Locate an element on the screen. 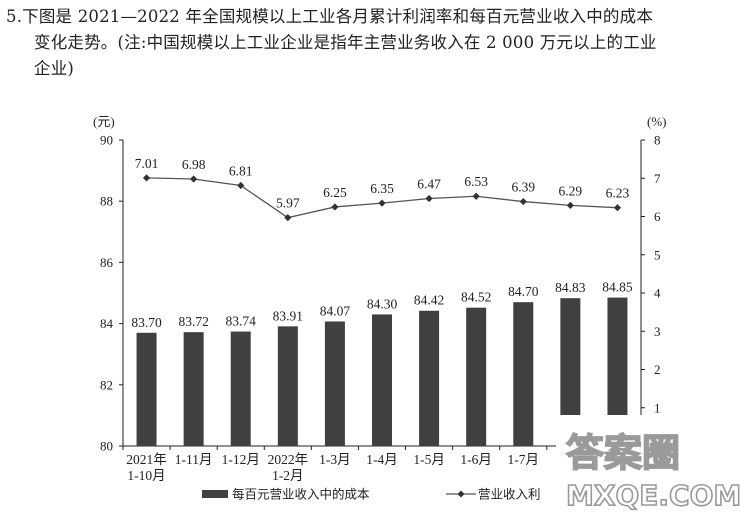 This screenshot has height=517, width=740. watermark-chinese-text: 答案圈 is located at coordinates (623, 453).